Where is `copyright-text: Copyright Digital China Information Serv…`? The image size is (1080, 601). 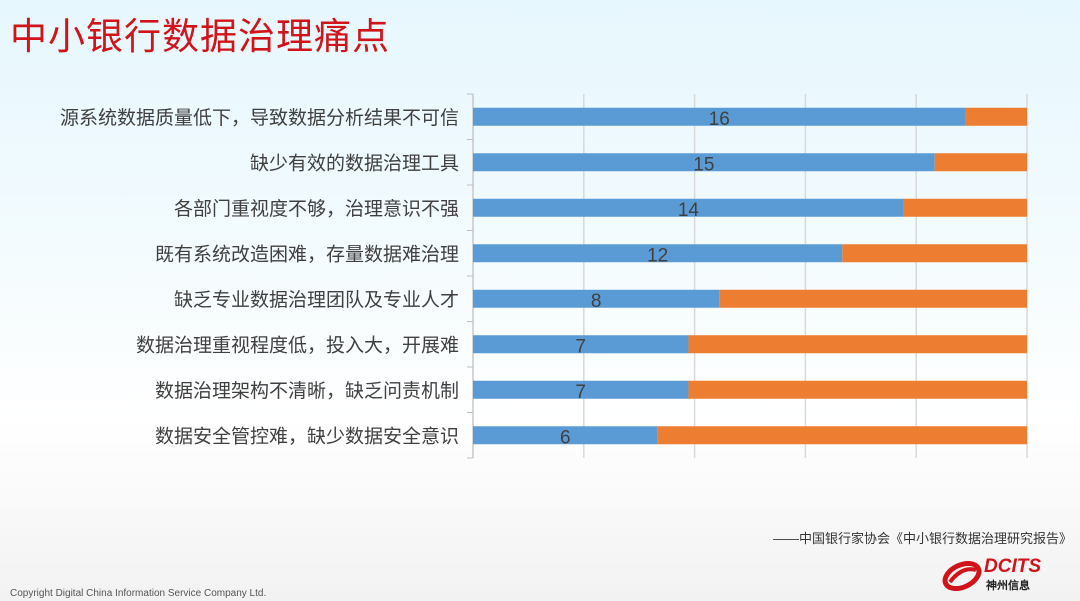
copyright-text: Copyright Digital China Information Serv… is located at coordinates (138, 593).